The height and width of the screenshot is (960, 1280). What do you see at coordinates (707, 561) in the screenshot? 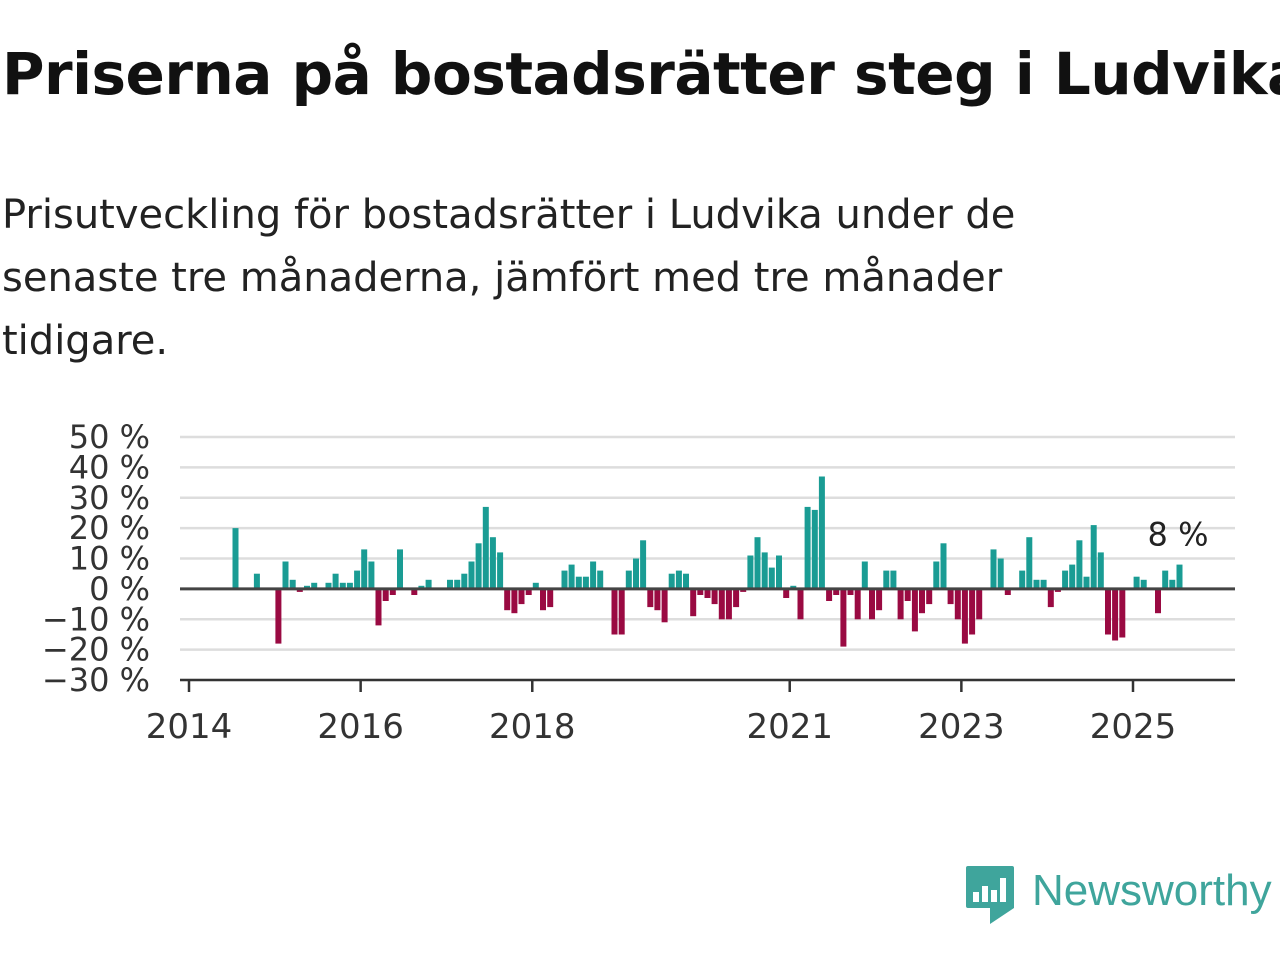
I see `bars` at bounding box center [707, 561].